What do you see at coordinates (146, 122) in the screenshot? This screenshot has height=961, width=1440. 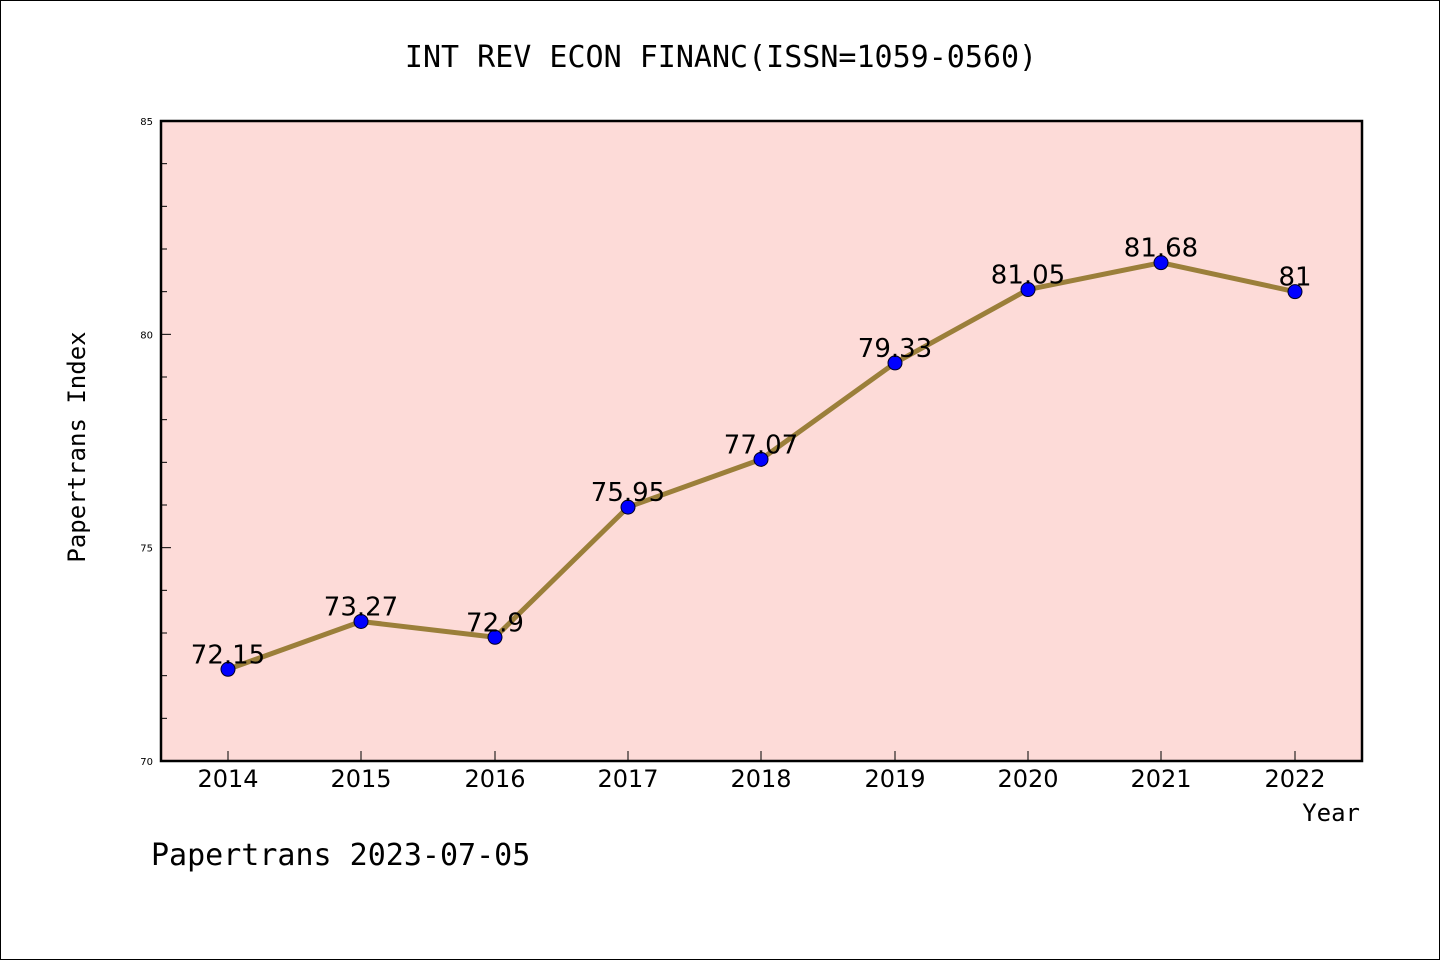 I see `y-tick-label: 85` at bounding box center [146, 122].